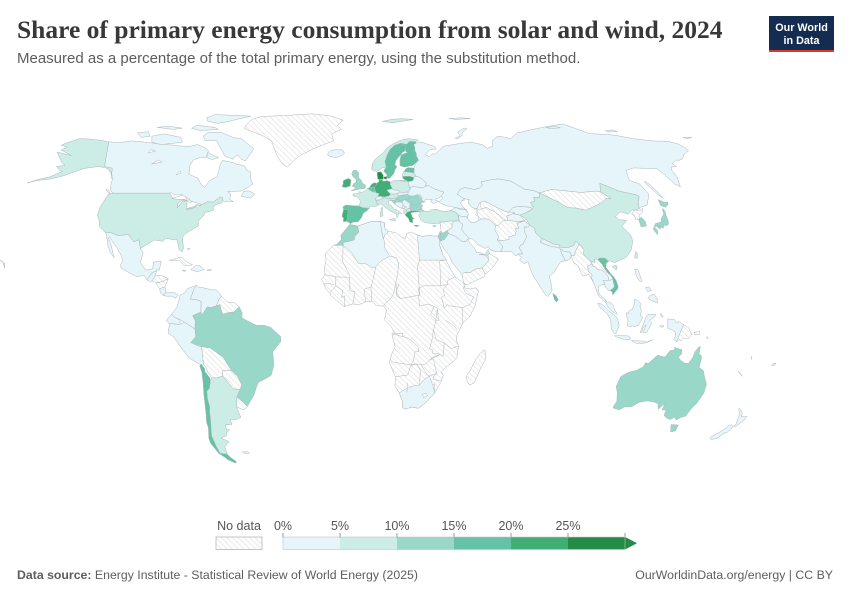 The width and height of the screenshot is (850, 600). What do you see at coordinates (340, 526) in the screenshot?
I see `svg-text: 5%` at bounding box center [340, 526].